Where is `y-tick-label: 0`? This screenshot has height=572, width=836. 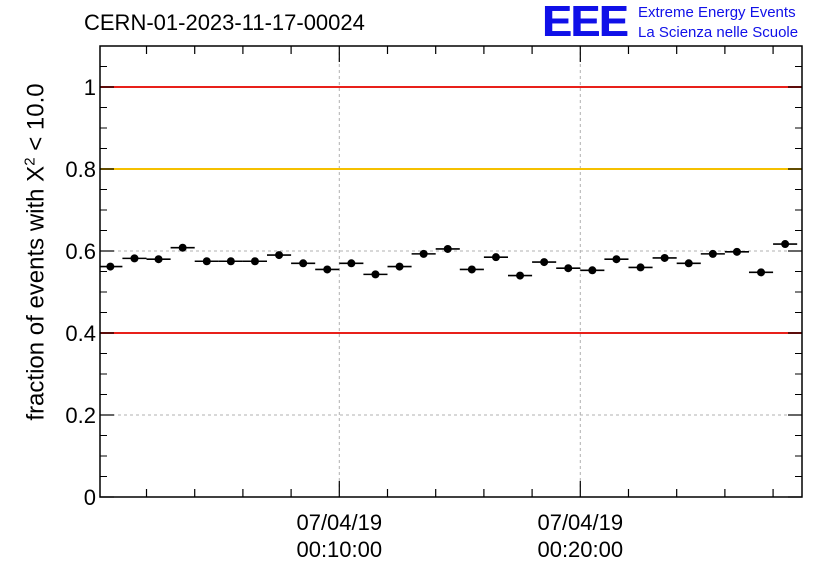 y-tick-label: 0 is located at coordinates (90, 497).